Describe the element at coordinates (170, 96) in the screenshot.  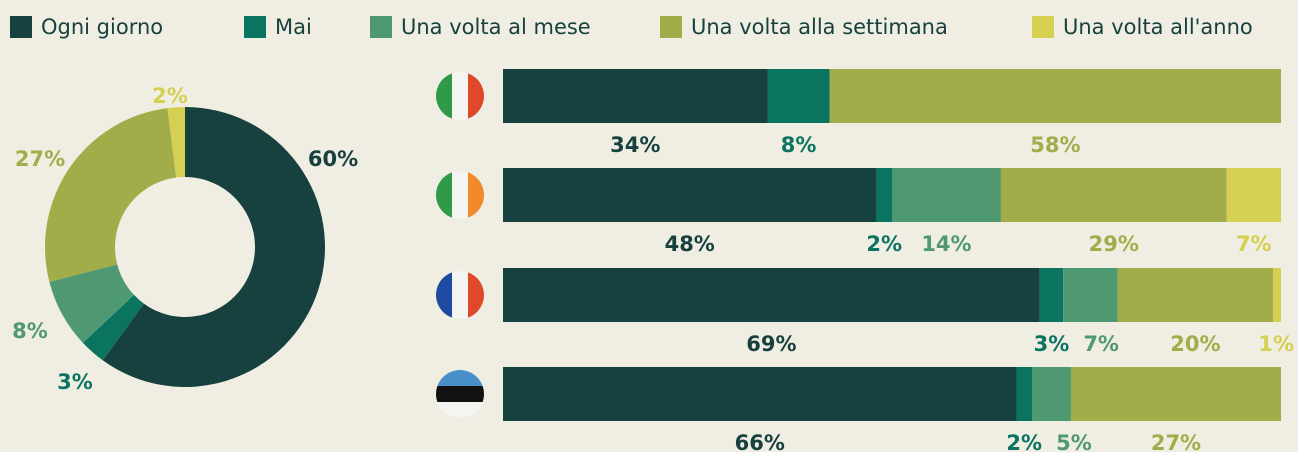
I see `slice-label: 2%` at that location.